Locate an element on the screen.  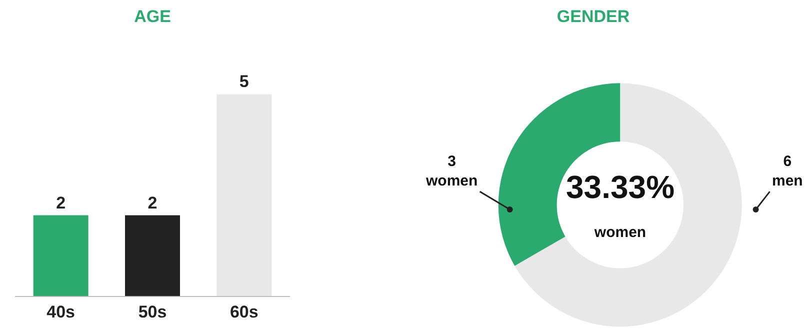
data-label: 5 is located at coordinates (244, 82).